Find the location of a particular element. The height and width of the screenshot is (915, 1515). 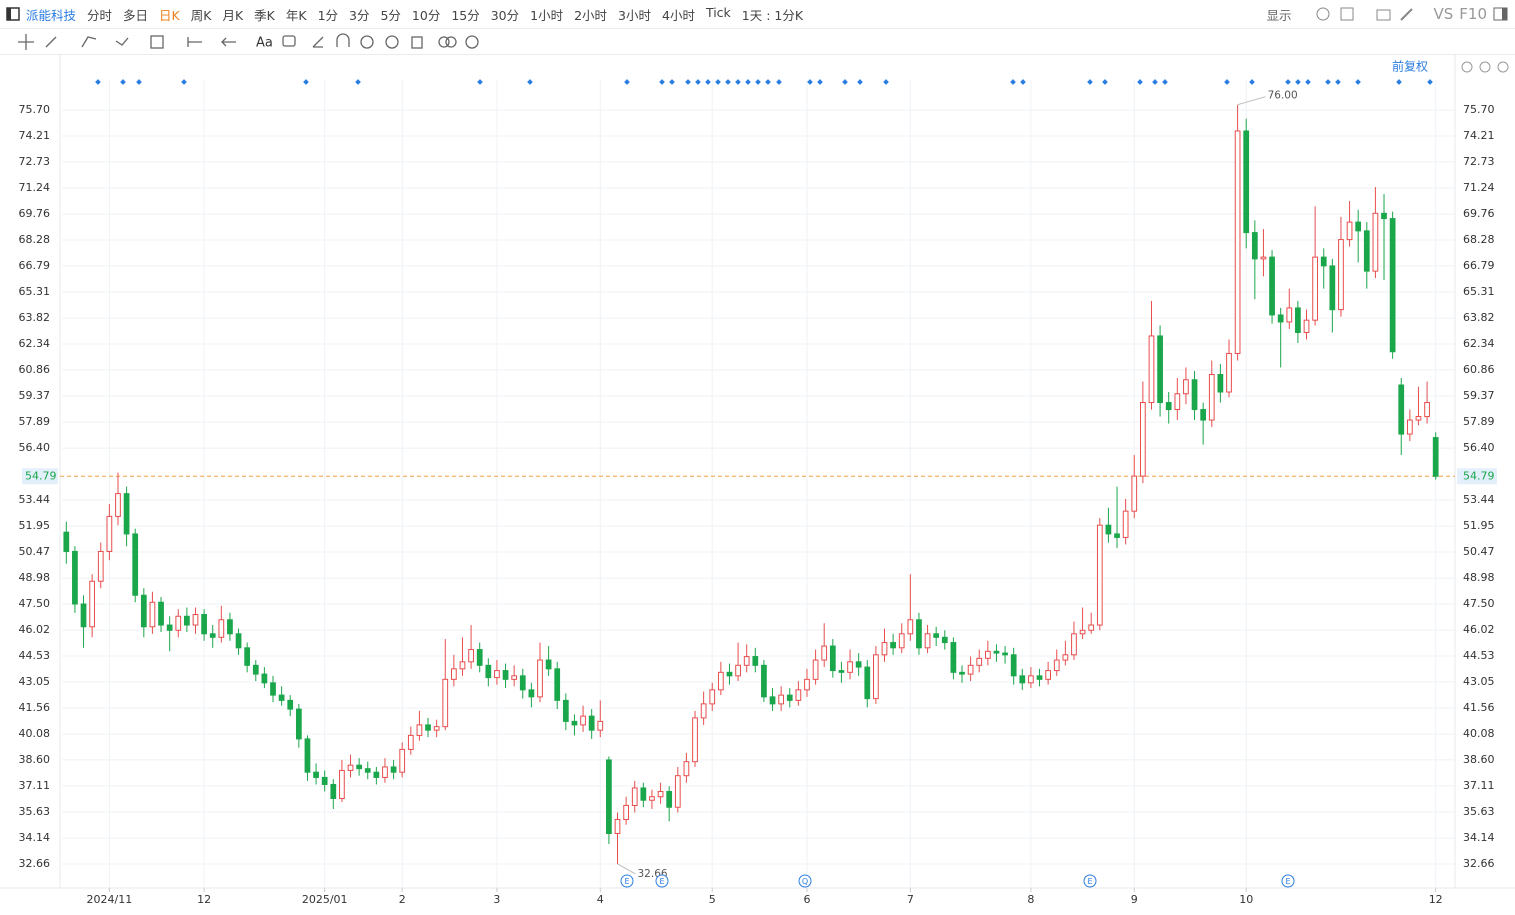

toolbar-right: 显示 VS F10 is located at coordinates (1390, 14).